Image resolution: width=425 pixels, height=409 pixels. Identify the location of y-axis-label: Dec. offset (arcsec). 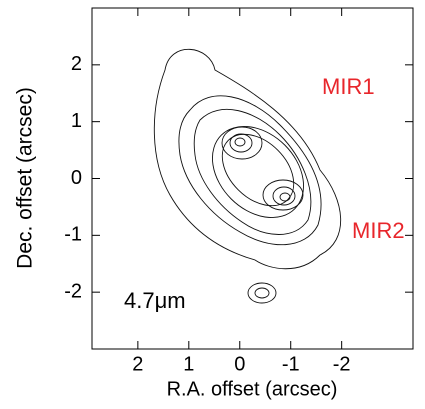
(25, 178).